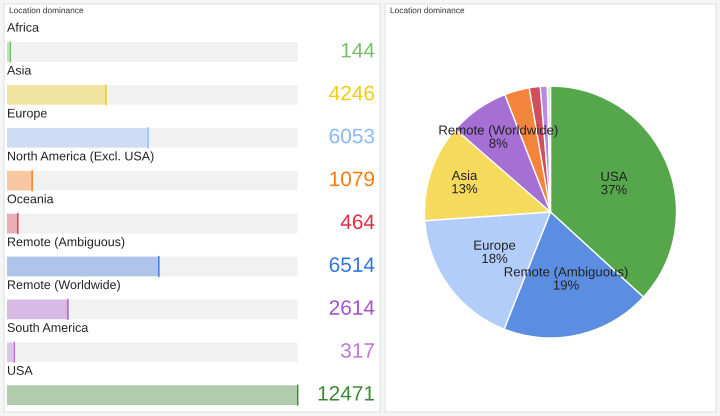 The height and width of the screenshot is (416, 720). I want to click on y-tick-label: North America (Excl. USA), so click(81, 157).